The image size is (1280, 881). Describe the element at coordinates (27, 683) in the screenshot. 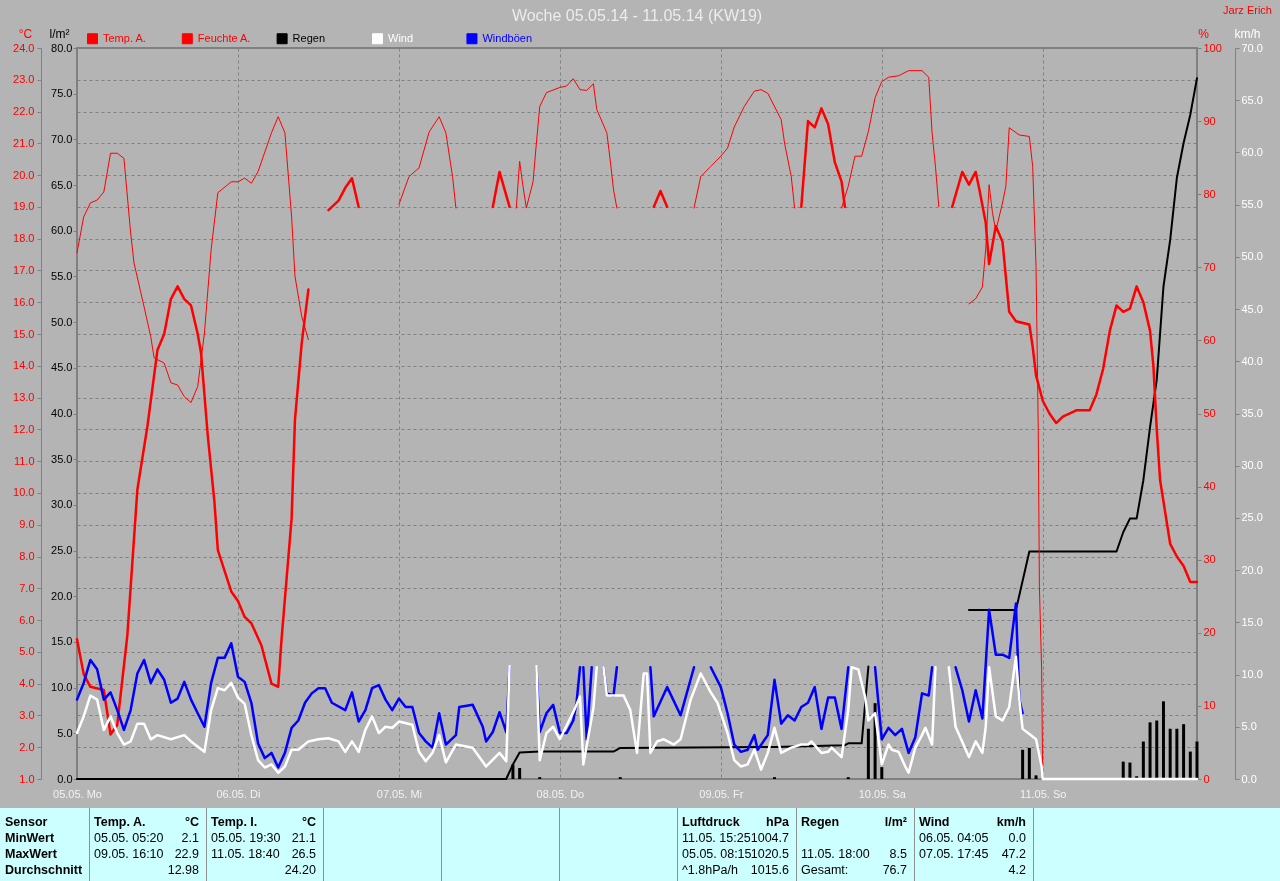

I see `y-tick-label: 4.0` at that location.